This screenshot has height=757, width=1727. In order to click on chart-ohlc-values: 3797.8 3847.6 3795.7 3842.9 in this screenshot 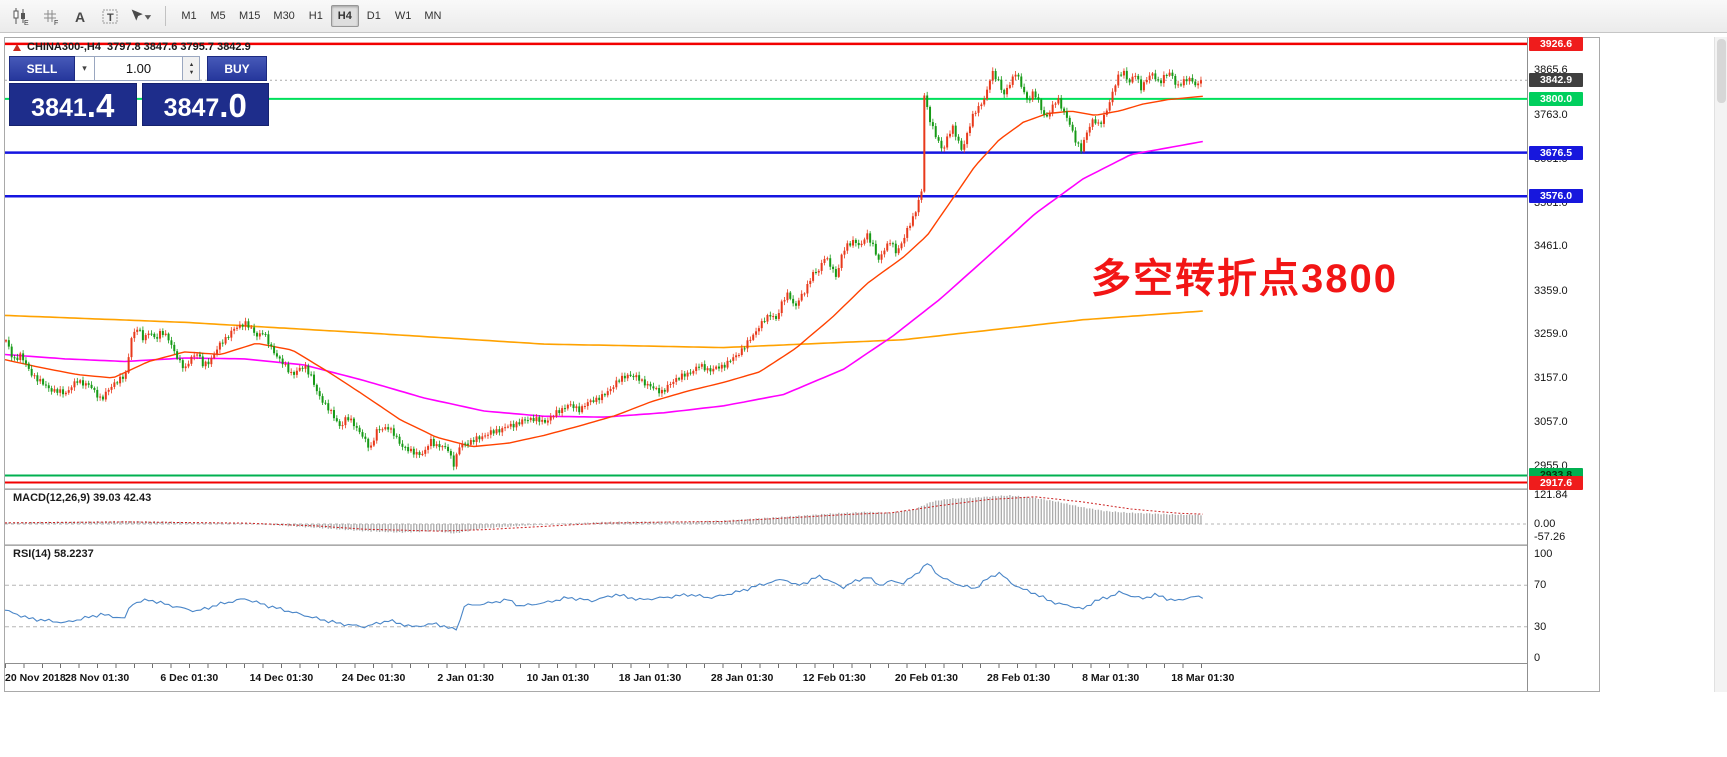, I will do `click(178, 47)`.